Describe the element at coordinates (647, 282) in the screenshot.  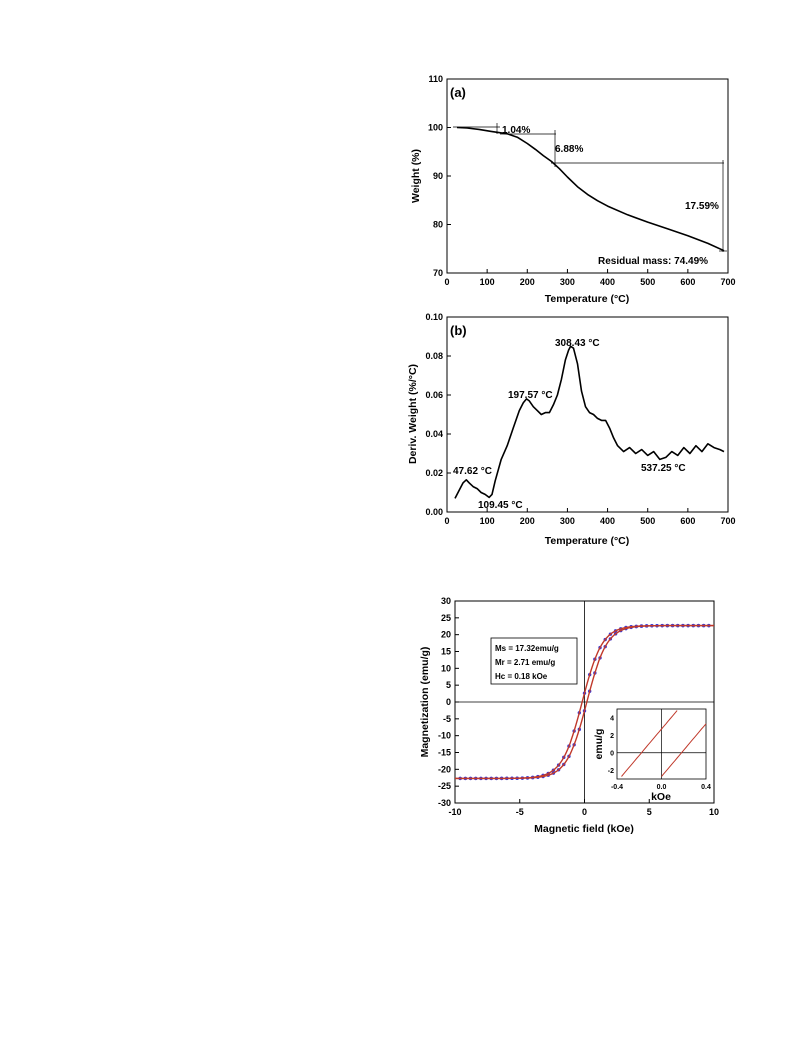
I see `tga-x-tick-label: 500` at that location.